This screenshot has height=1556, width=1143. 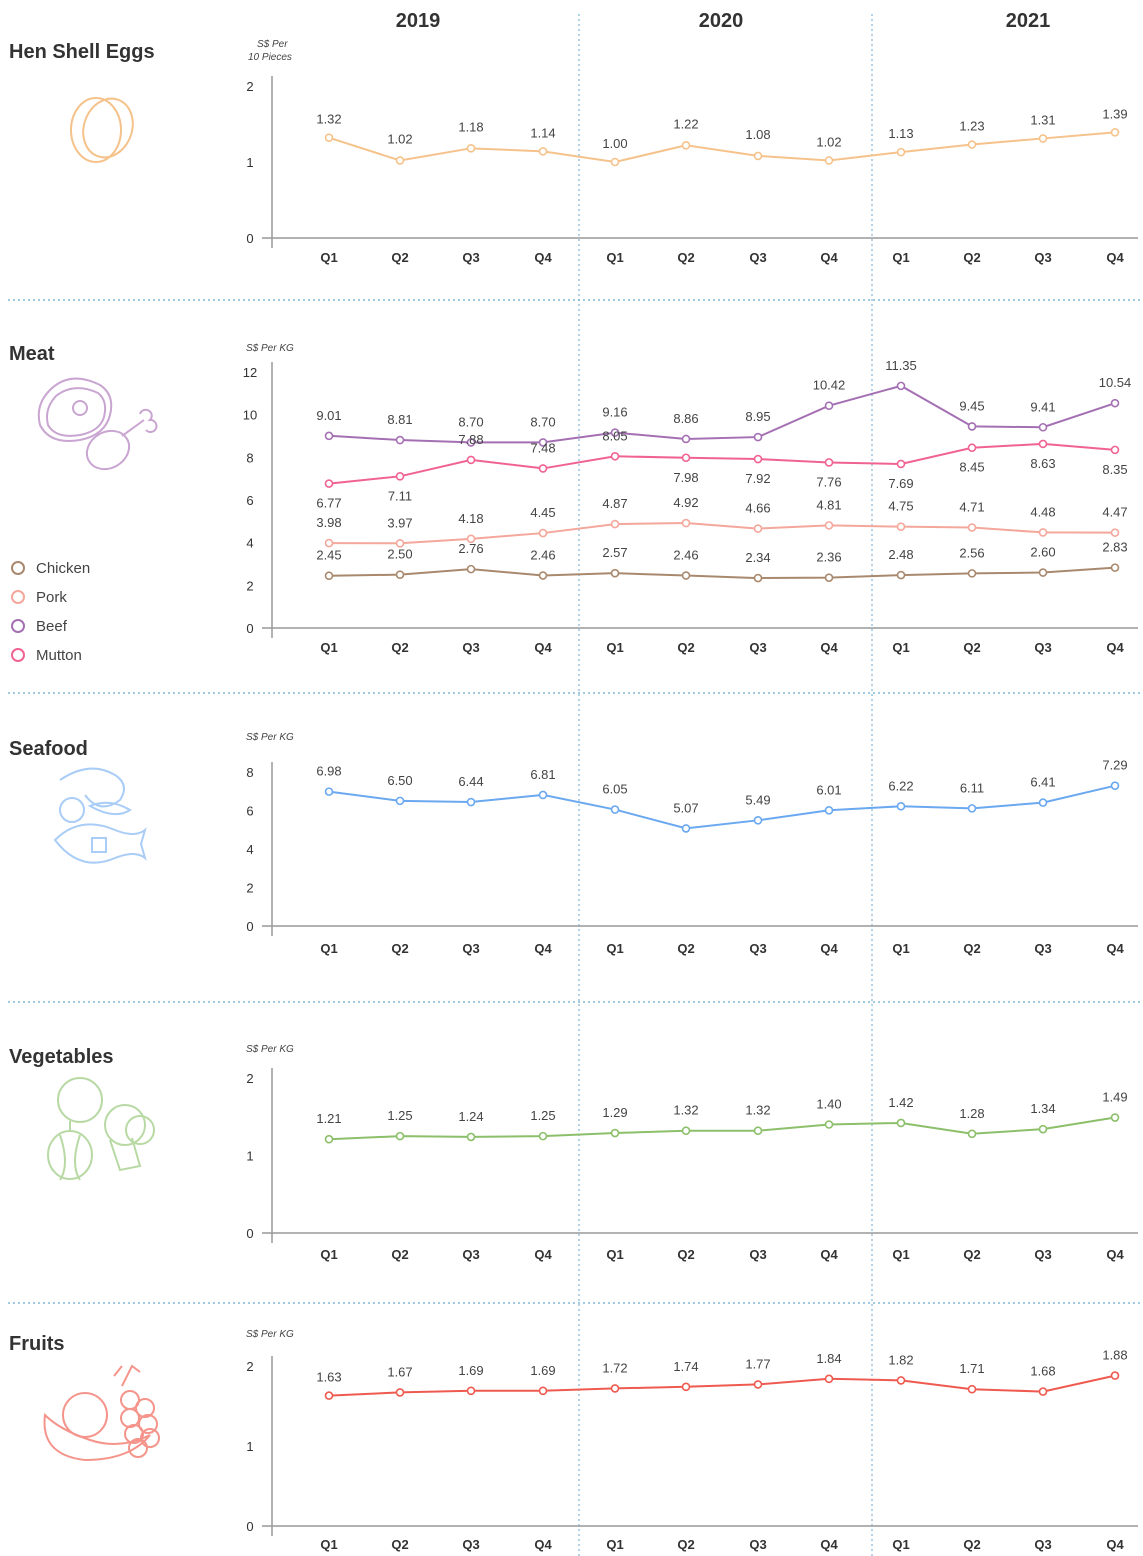 What do you see at coordinates (399, 1115) in the screenshot?
I see `data-label-vegetables: 1.25` at bounding box center [399, 1115].